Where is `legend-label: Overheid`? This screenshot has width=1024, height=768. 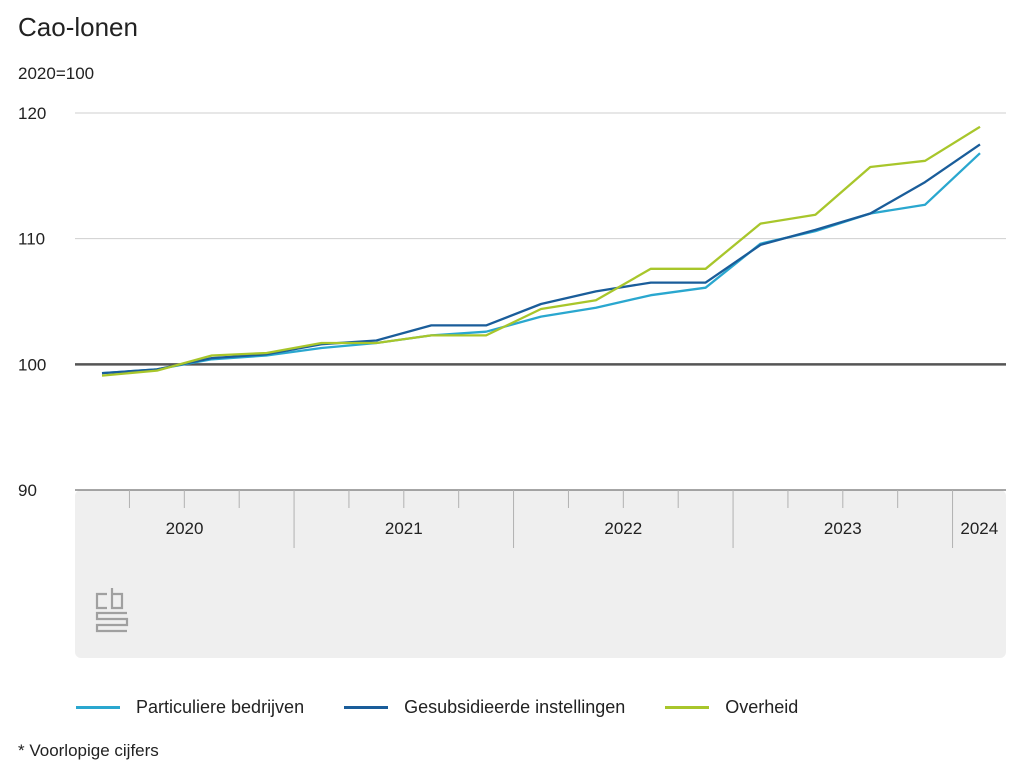 legend-label: Overheid is located at coordinates (762, 707).